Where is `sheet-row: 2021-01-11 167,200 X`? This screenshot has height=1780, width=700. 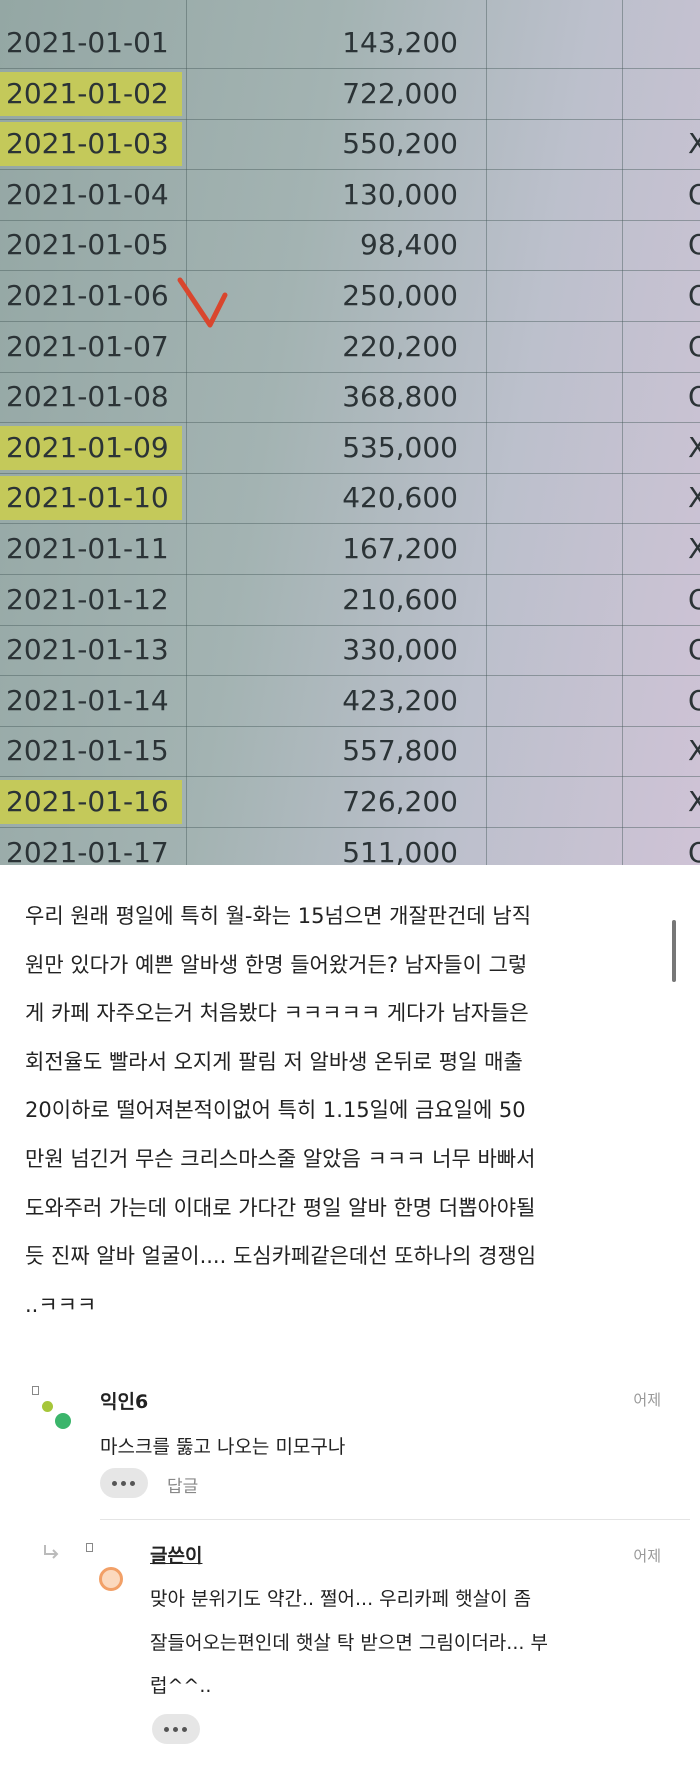 sheet-row: 2021-01-11 167,200 X is located at coordinates (350, 549).